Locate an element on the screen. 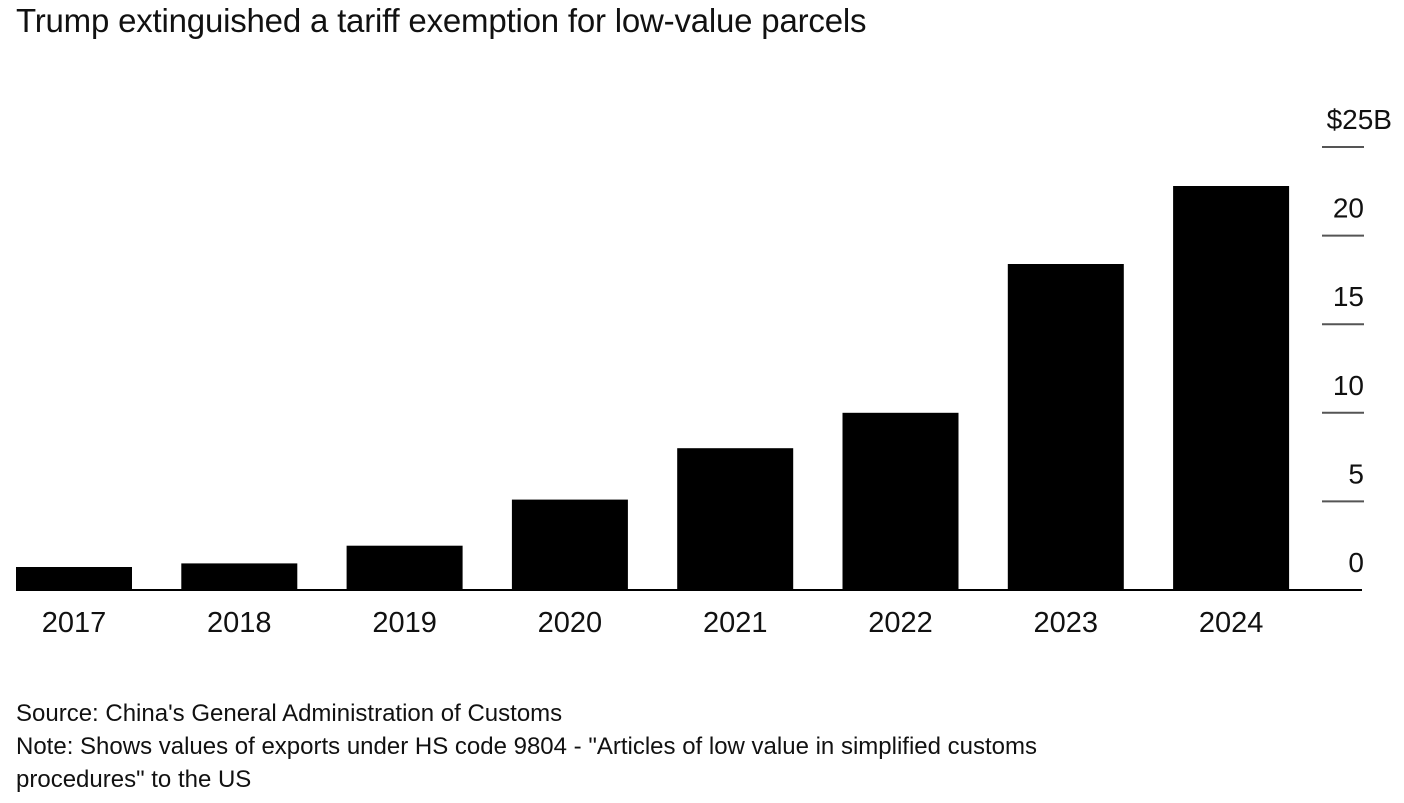 This screenshot has height=803, width=1404. x-tick-label-2022: 2022 is located at coordinates (900, 623).